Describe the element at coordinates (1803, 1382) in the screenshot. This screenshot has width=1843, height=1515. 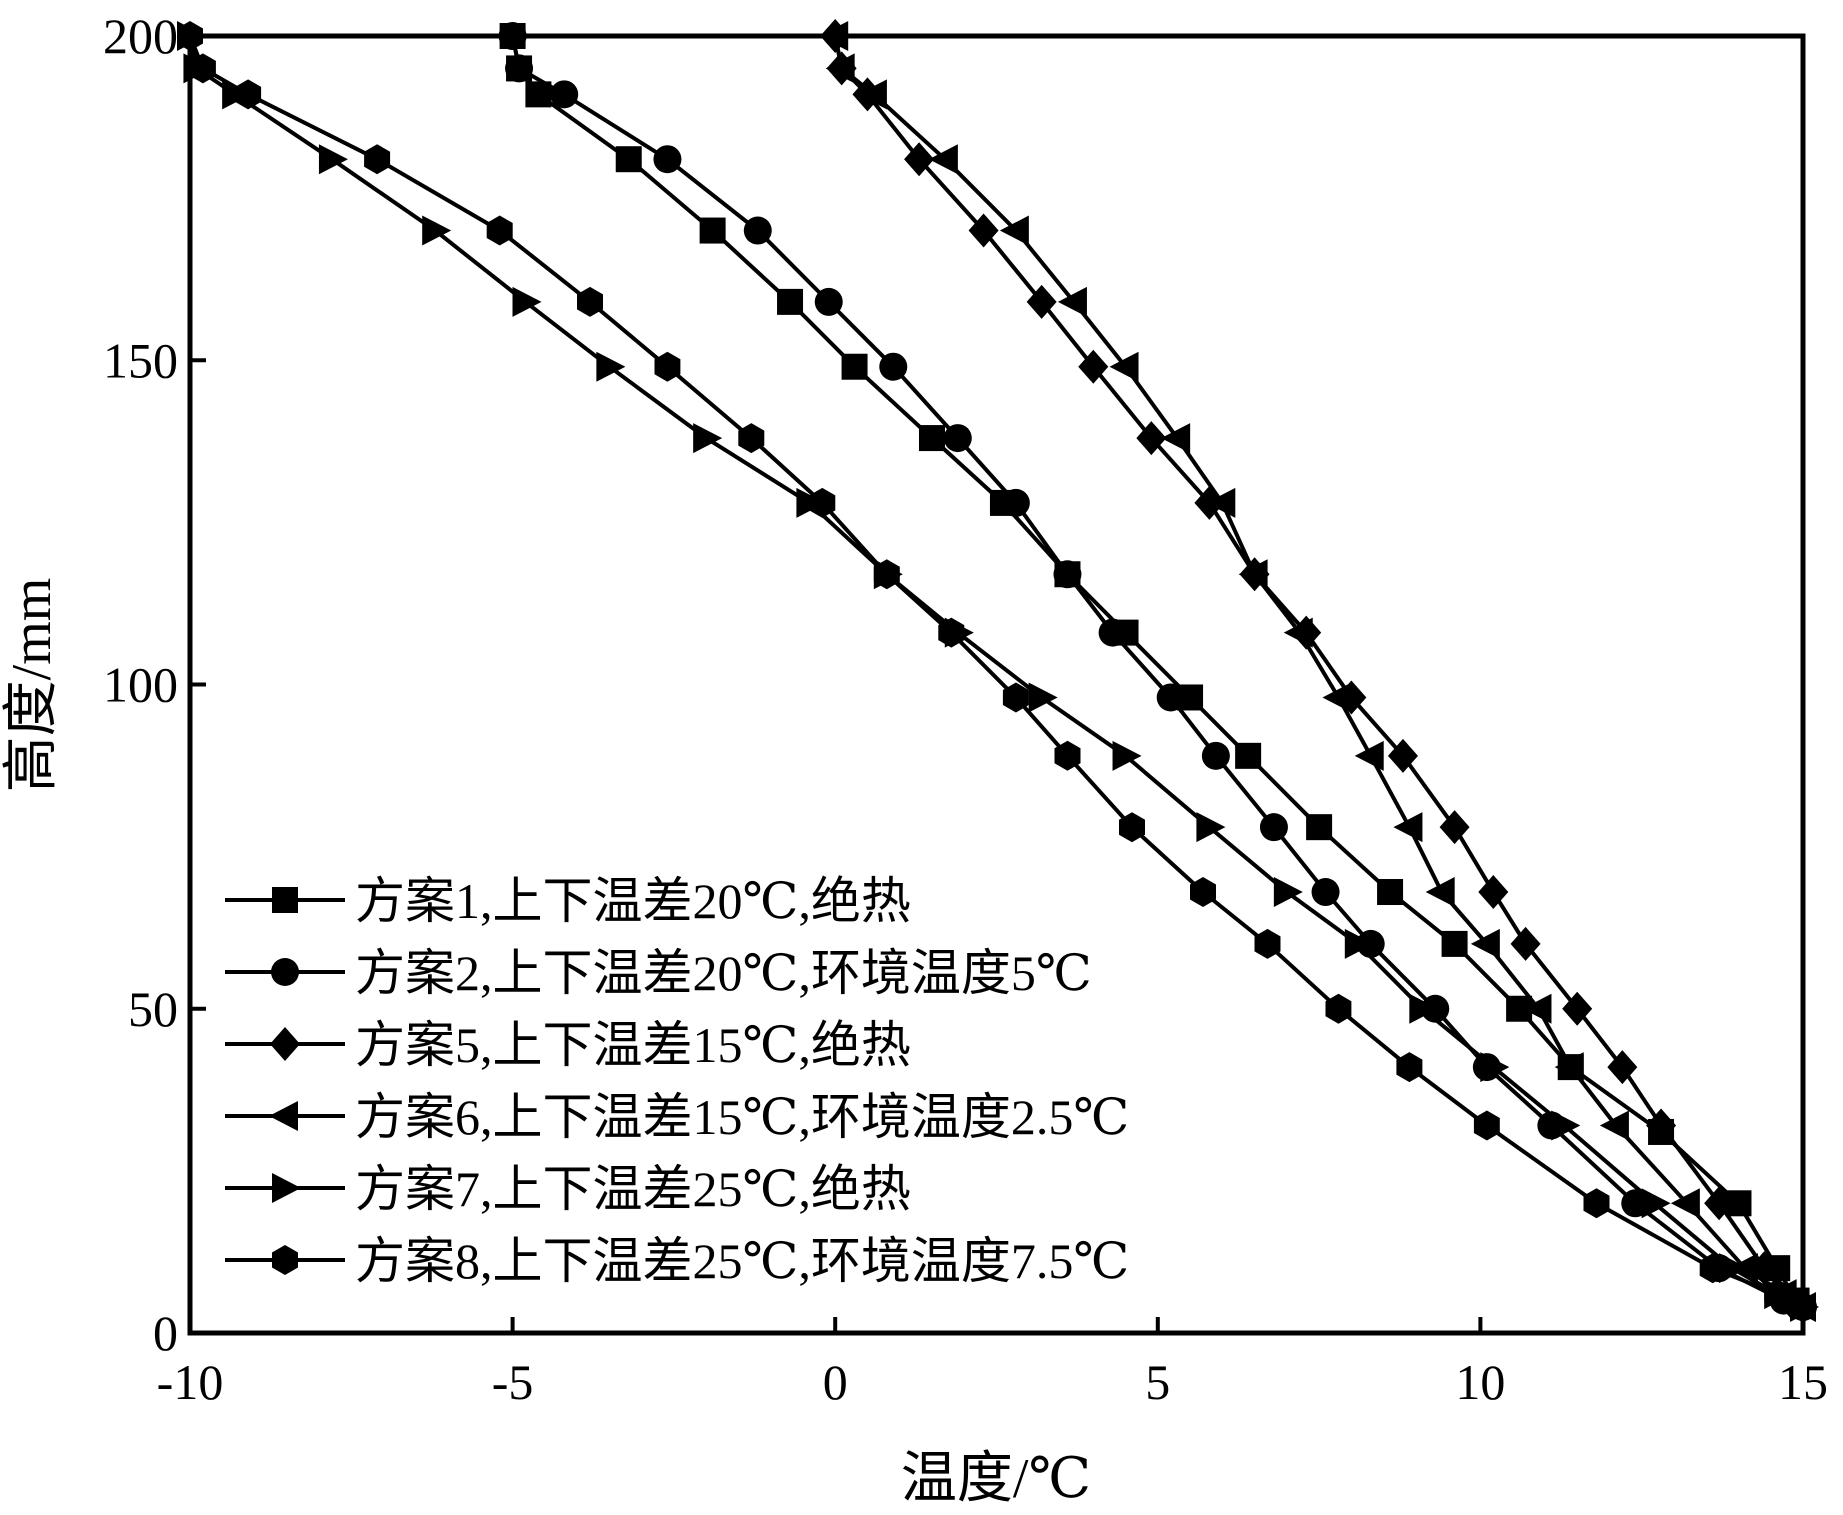
I see `x-tick-label: 15` at that location.